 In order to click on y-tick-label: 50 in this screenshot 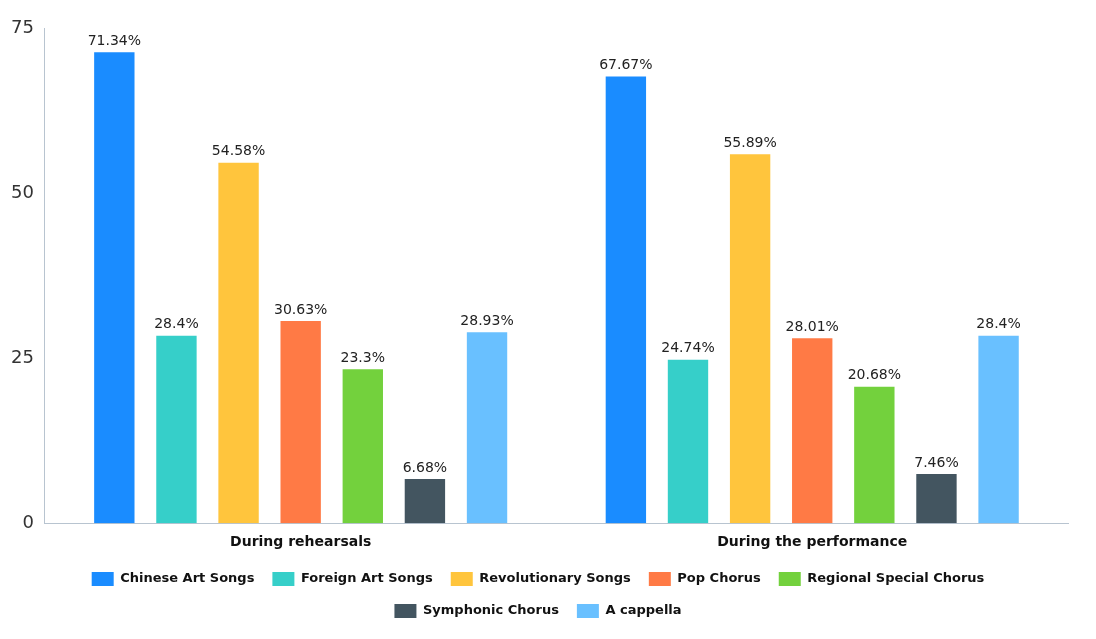, I will do `click(22, 191)`.